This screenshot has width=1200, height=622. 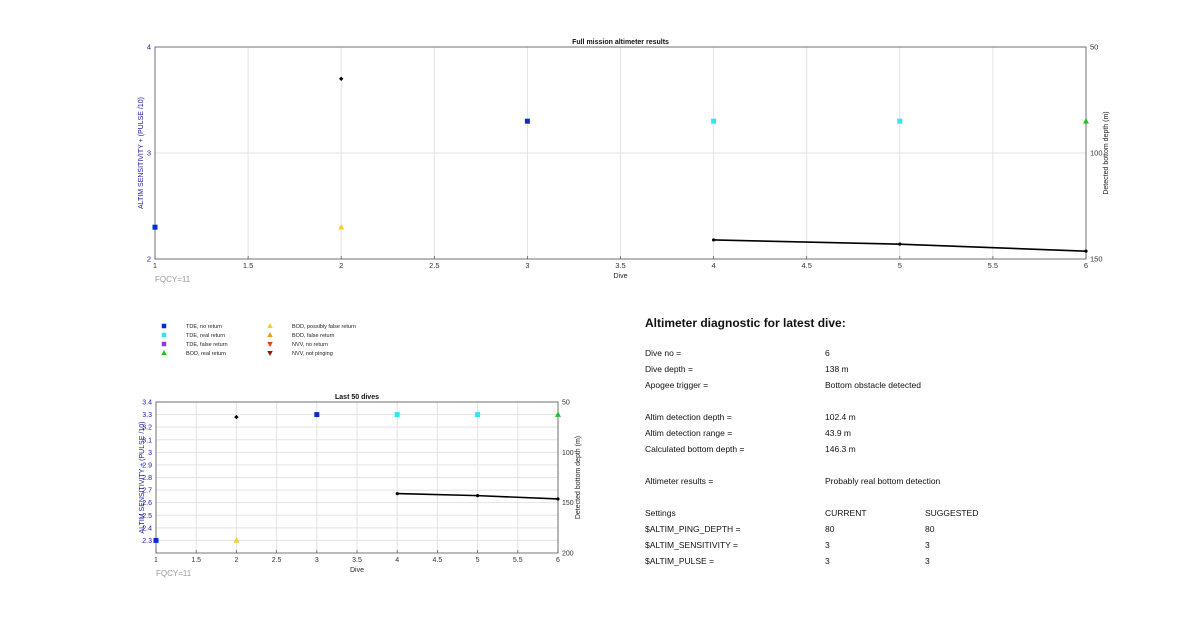 What do you see at coordinates (357, 397) in the screenshot?
I see `last50-chart-title: Last 50 dives` at bounding box center [357, 397].